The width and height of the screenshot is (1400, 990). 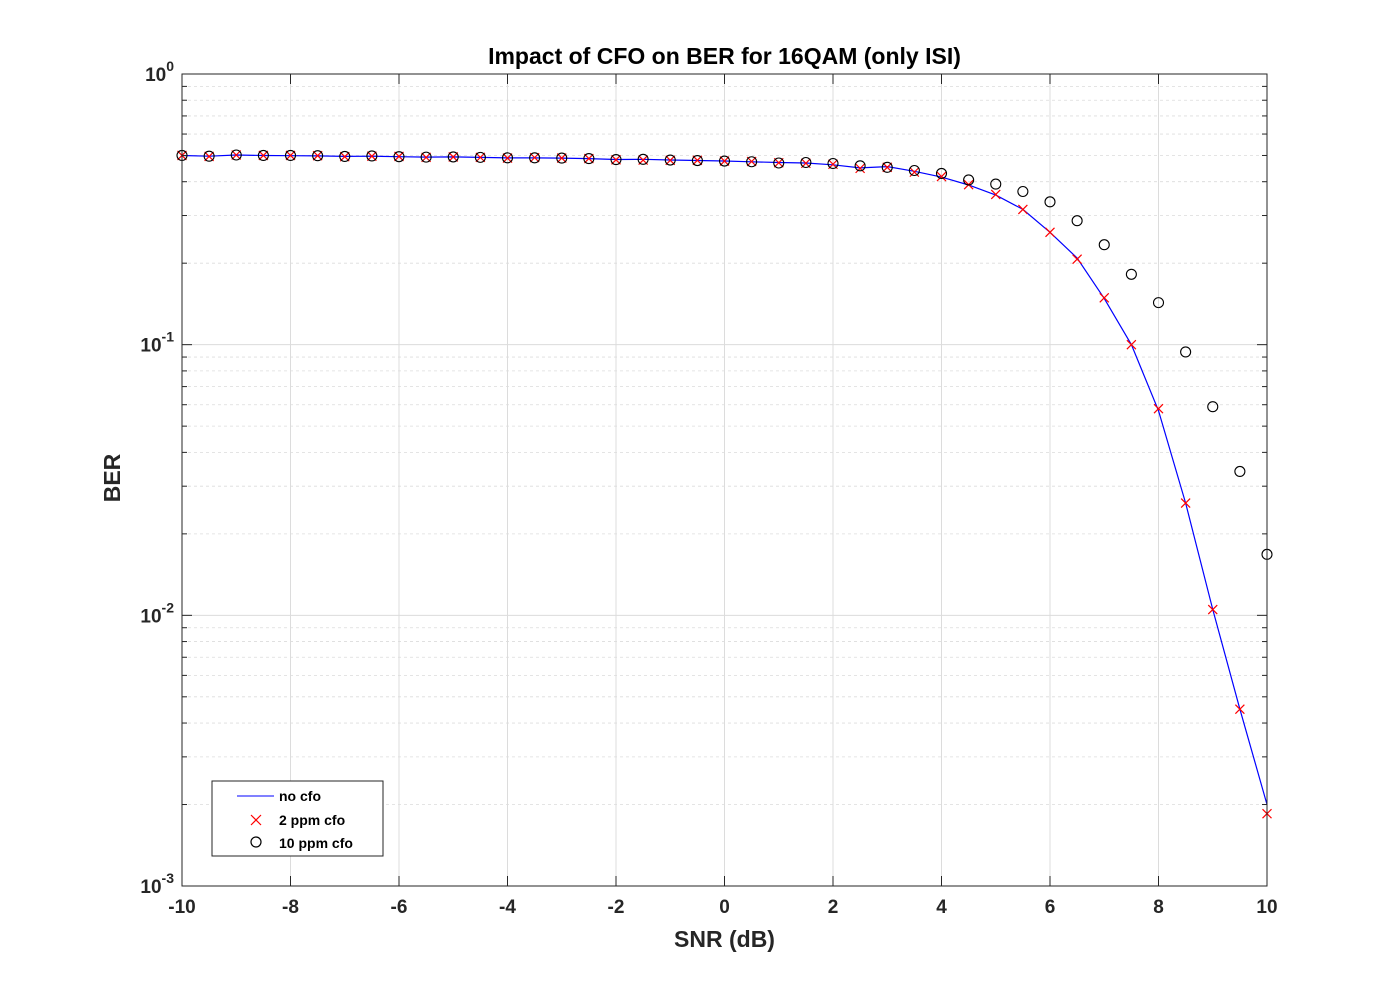 I want to click on x-tick-label: 0, so click(x=724, y=907).